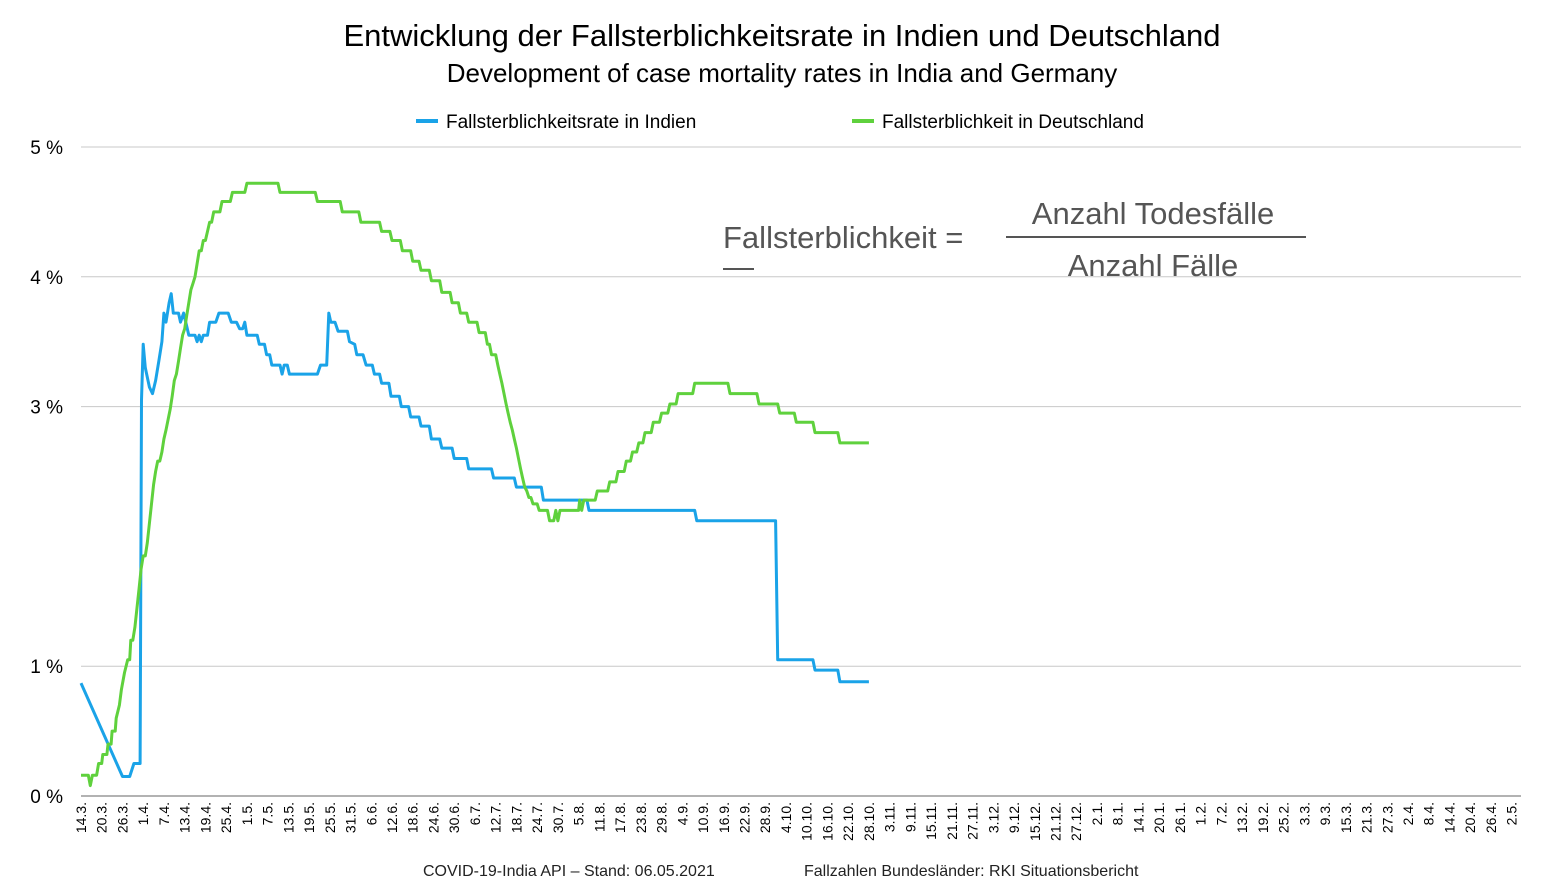 The height and width of the screenshot is (888, 1564). Describe the element at coordinates (620, 817) in the screenshot. I see `x-tick-label: 17.8.` at that location.